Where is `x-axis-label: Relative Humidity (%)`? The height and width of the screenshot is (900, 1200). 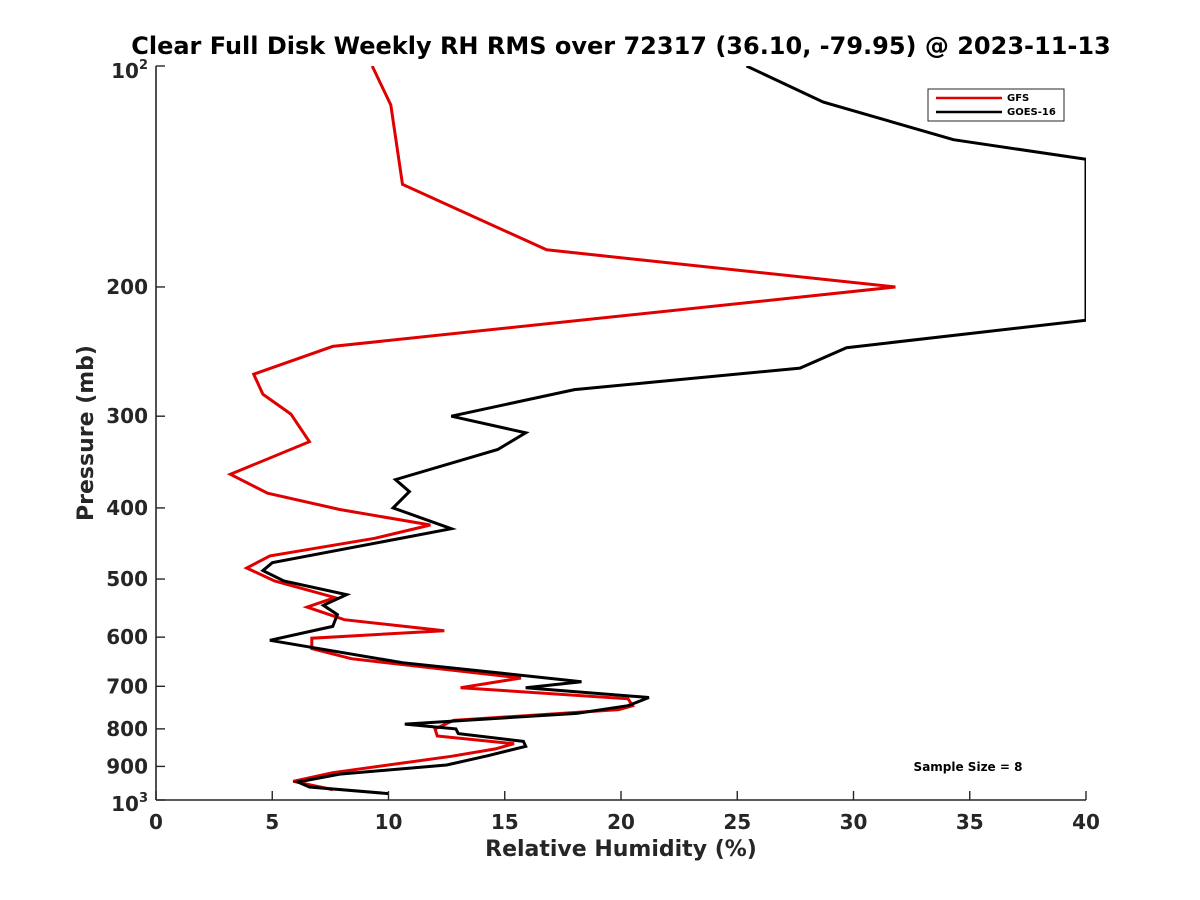 x-axis-label: Relative Humidity (%) is located at coordinates (621, 849).